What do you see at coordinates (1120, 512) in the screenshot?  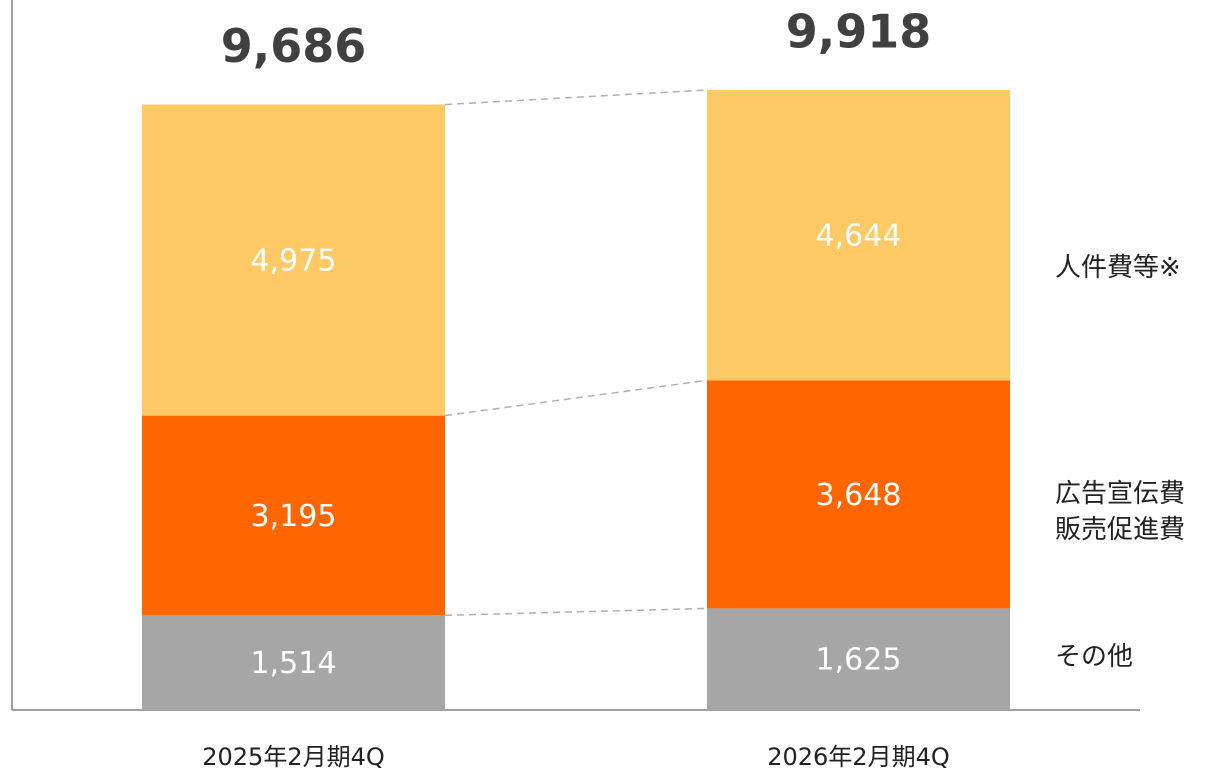 I see `legend-label: 広告宣伝費 販売促進費` at bounding box center [1120, 512].